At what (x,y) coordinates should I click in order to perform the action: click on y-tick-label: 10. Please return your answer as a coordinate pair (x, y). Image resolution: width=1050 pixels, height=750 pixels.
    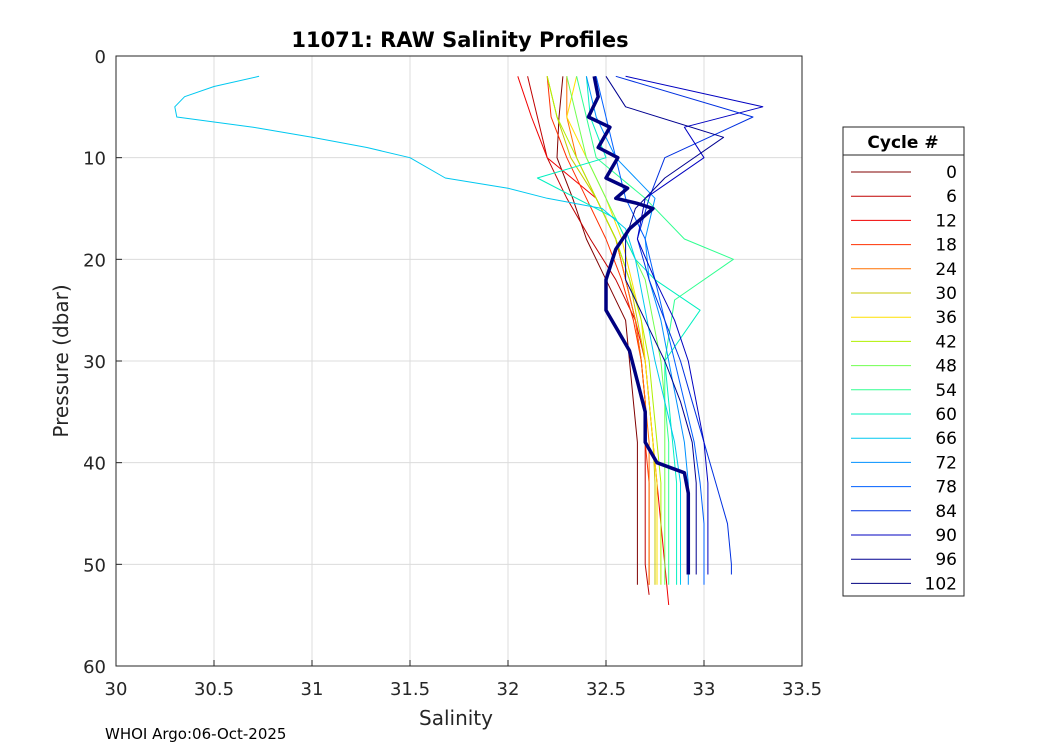
    Looking at the image, I should click on (94, 159).